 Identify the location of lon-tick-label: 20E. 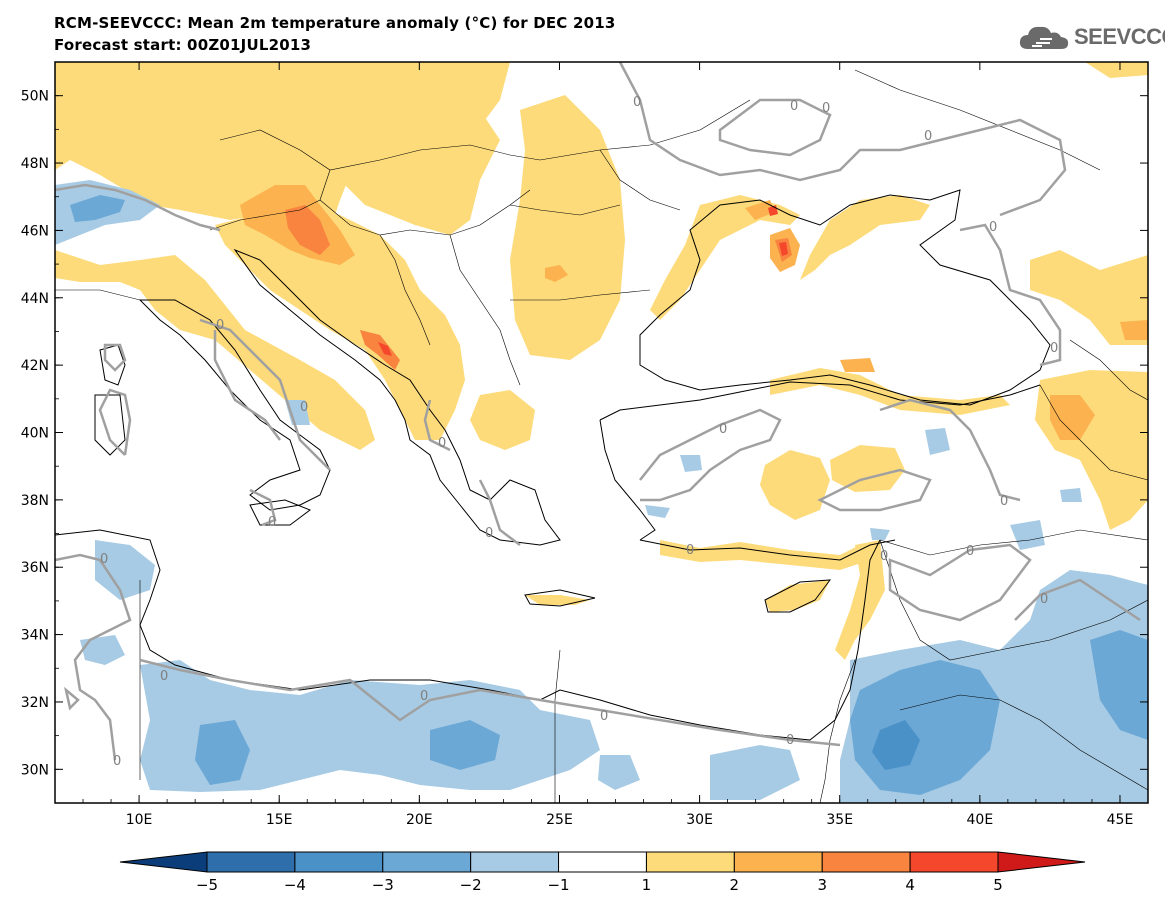
(419, 820).